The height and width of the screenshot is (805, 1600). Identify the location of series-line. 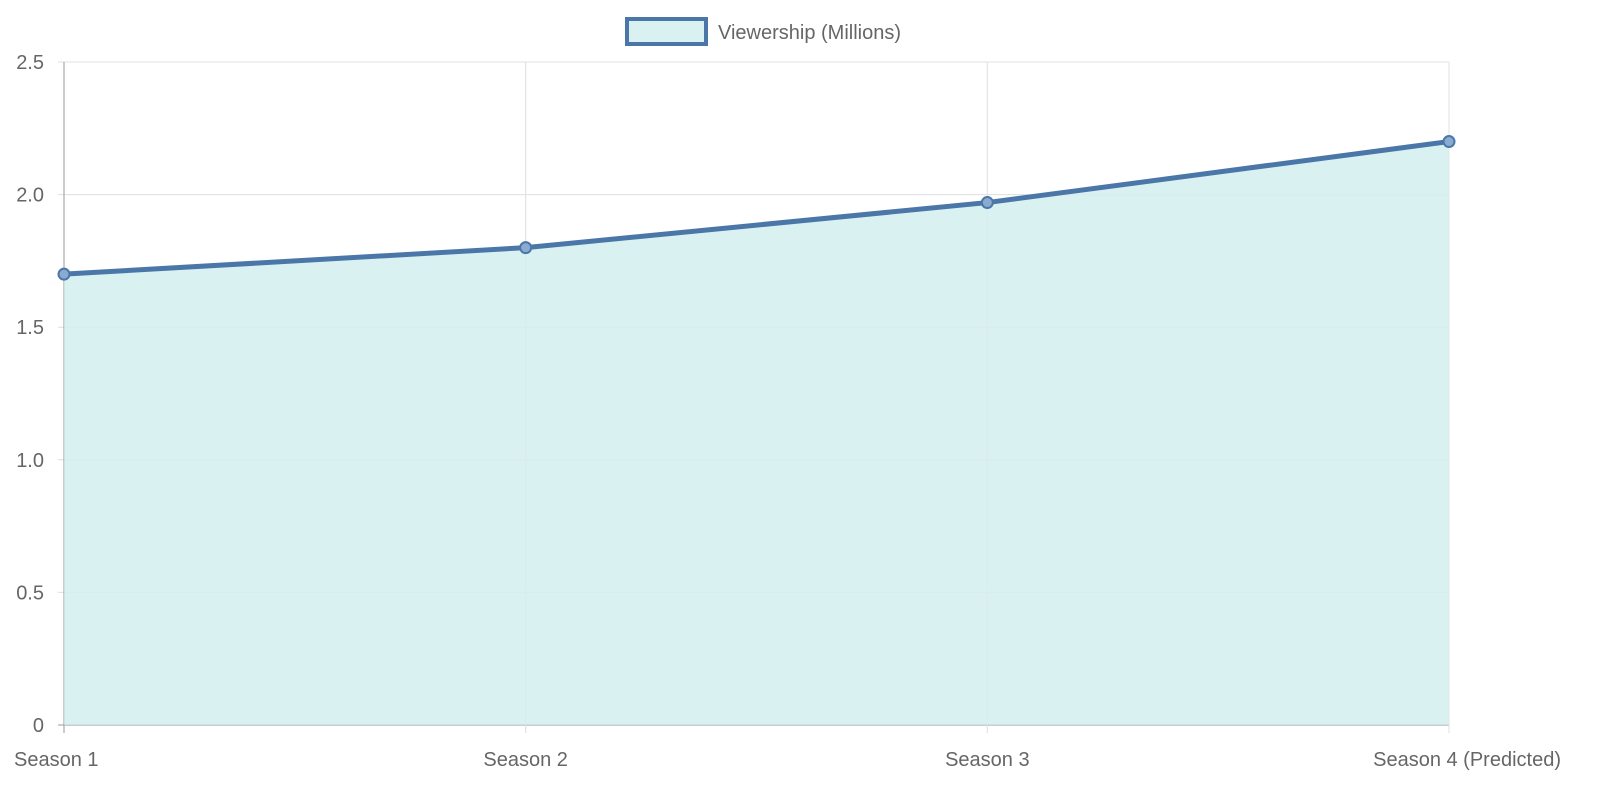
(756, 208).